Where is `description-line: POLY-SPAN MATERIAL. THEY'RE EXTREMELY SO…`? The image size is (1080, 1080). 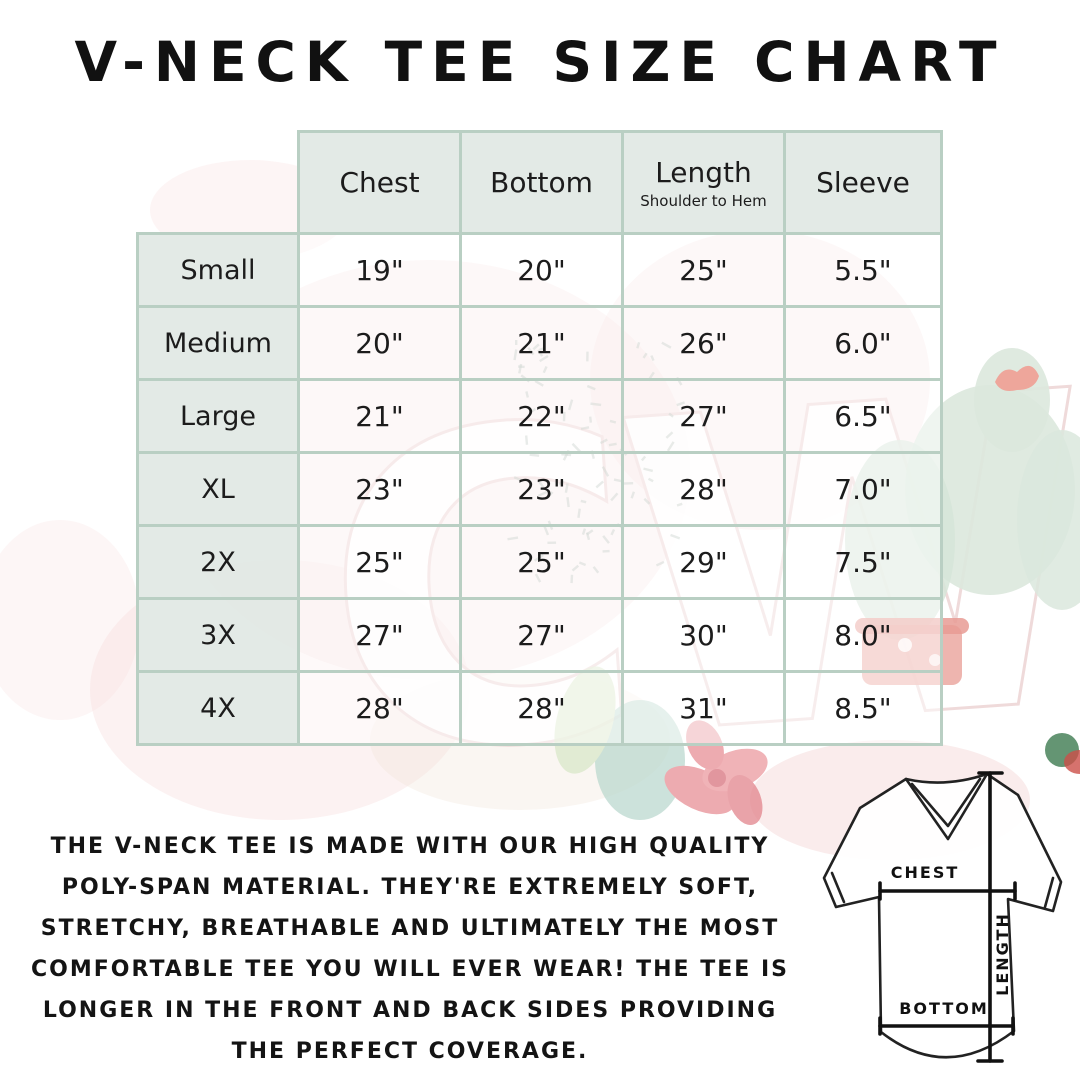
description-line: POLY-SPAN MATERIAL. THEY'RE EXTREMELY SO… is located at coordinates (410, 887).